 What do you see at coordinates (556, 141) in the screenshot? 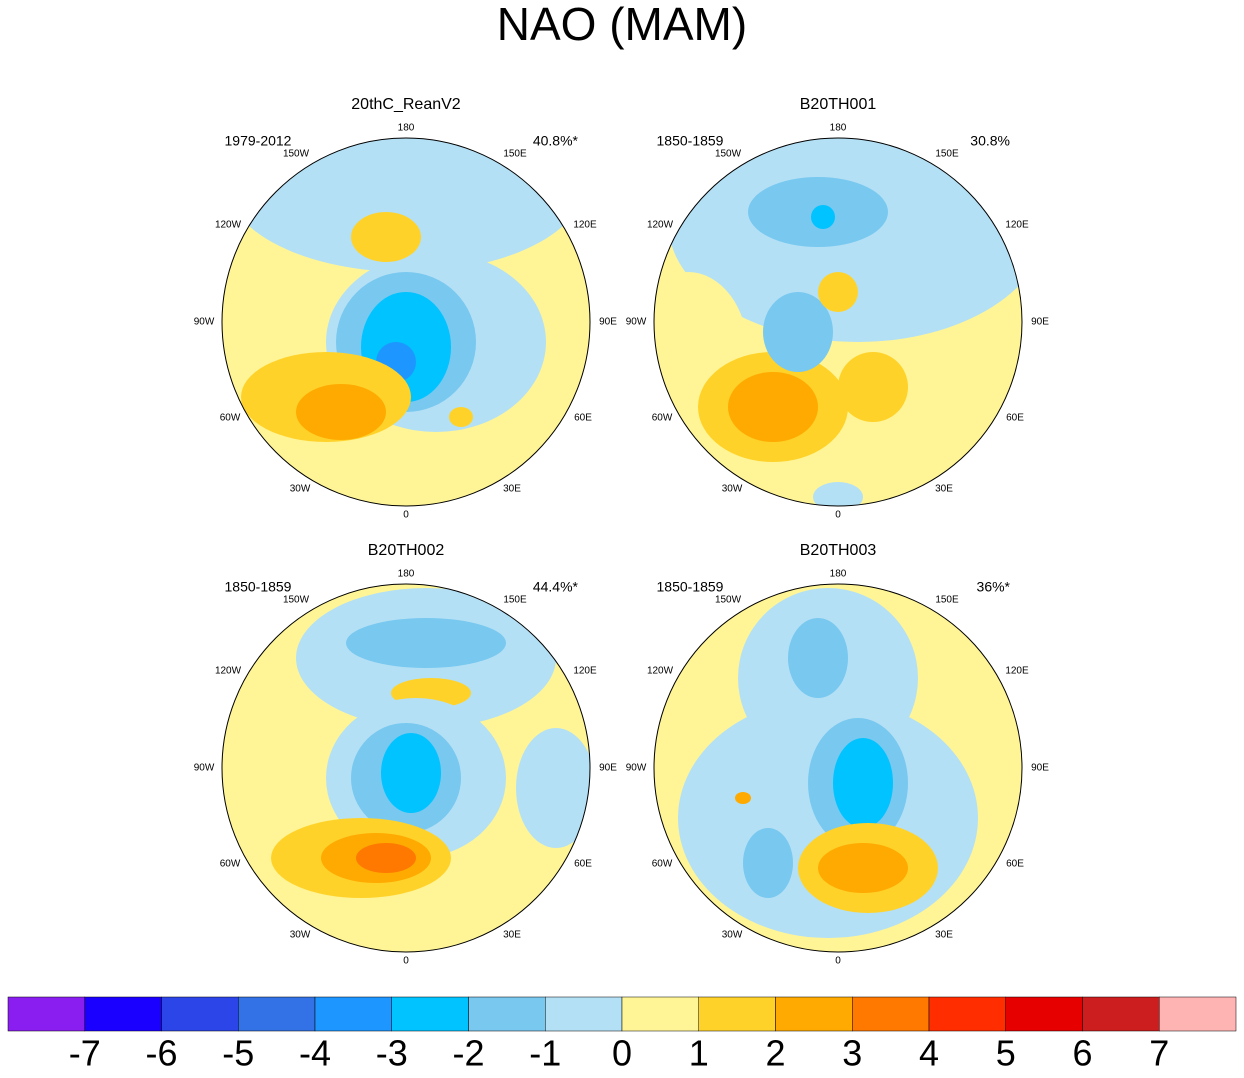
I see `panel-variance: 40.8%*` at bounding box center [556, 141].